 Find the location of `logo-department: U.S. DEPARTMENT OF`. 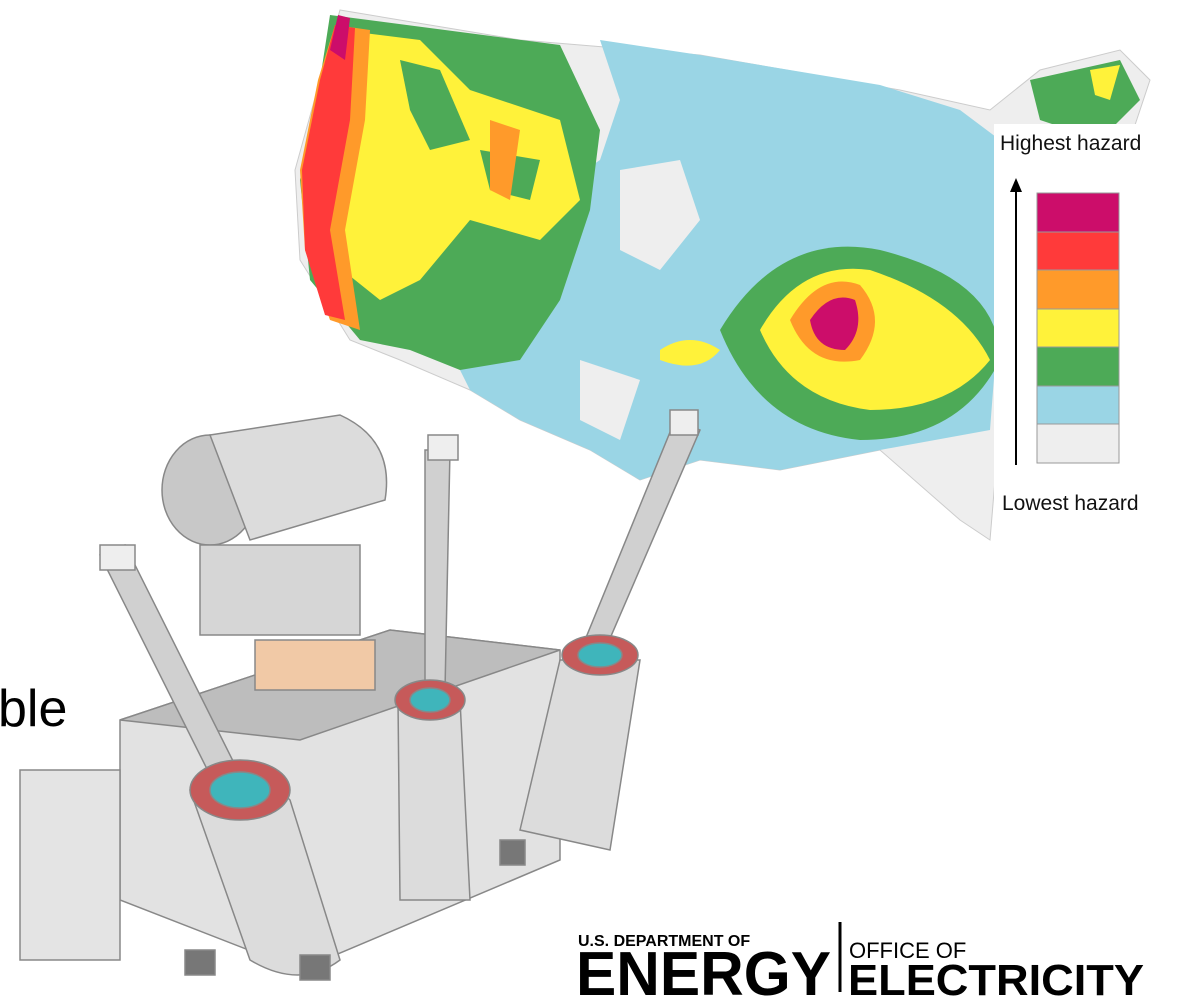

logo-department: U.S. DEPARTMENT OF is located at coordinates (664, 941).